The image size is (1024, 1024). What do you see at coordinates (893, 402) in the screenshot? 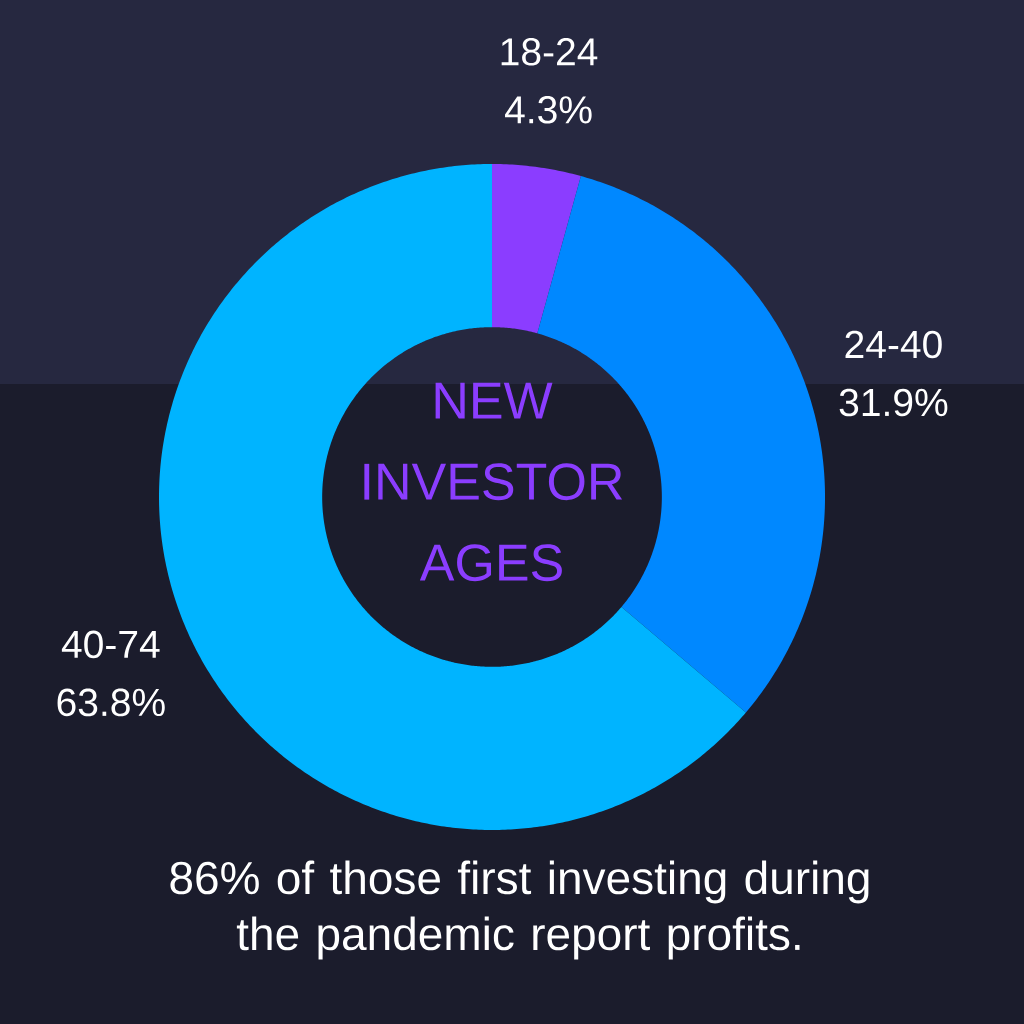
I see `data-label: 31.9%` at bounding box center [893, 402].